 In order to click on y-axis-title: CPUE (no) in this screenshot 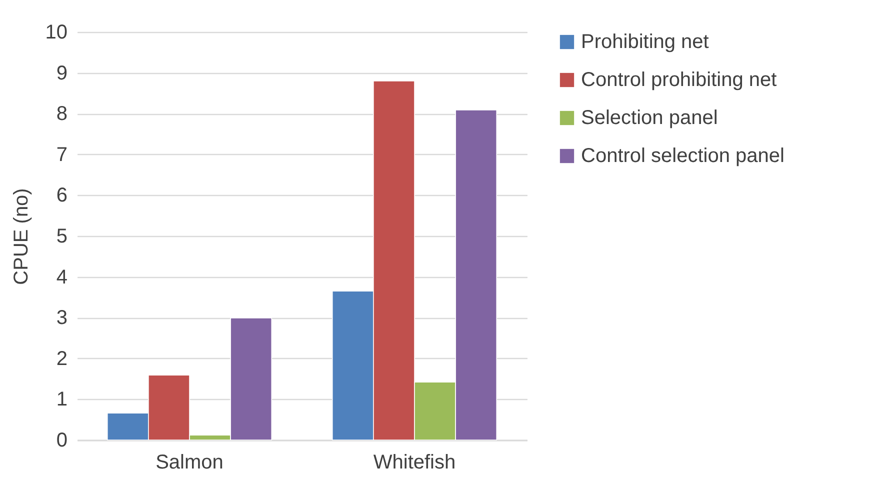, I will do `click(21, 236)`.